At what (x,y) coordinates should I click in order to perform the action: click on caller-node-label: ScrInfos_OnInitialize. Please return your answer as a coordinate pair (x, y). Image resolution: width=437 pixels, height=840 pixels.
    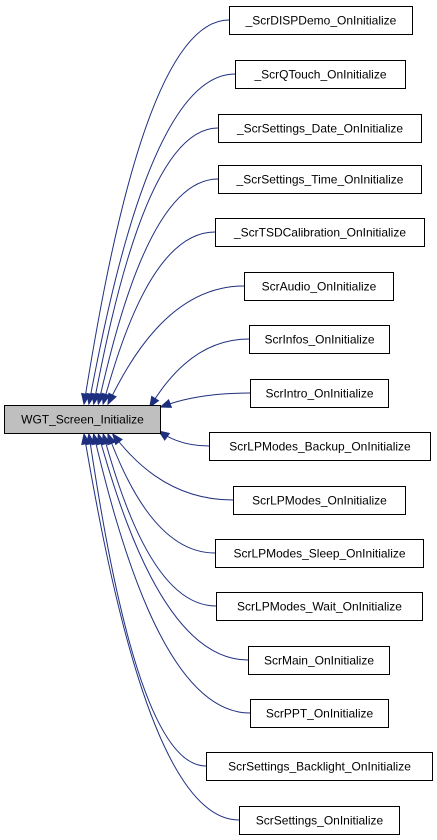
    Looking at the image, I should click on (319, 340).